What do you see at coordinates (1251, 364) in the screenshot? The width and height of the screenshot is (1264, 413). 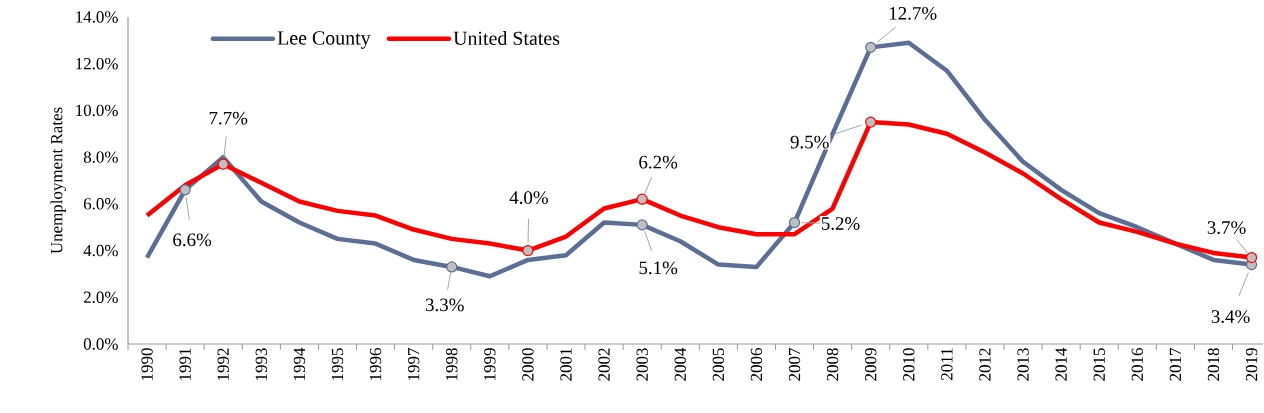 I see `x-tick-label: 2019` at bounding box center [1251, 364].